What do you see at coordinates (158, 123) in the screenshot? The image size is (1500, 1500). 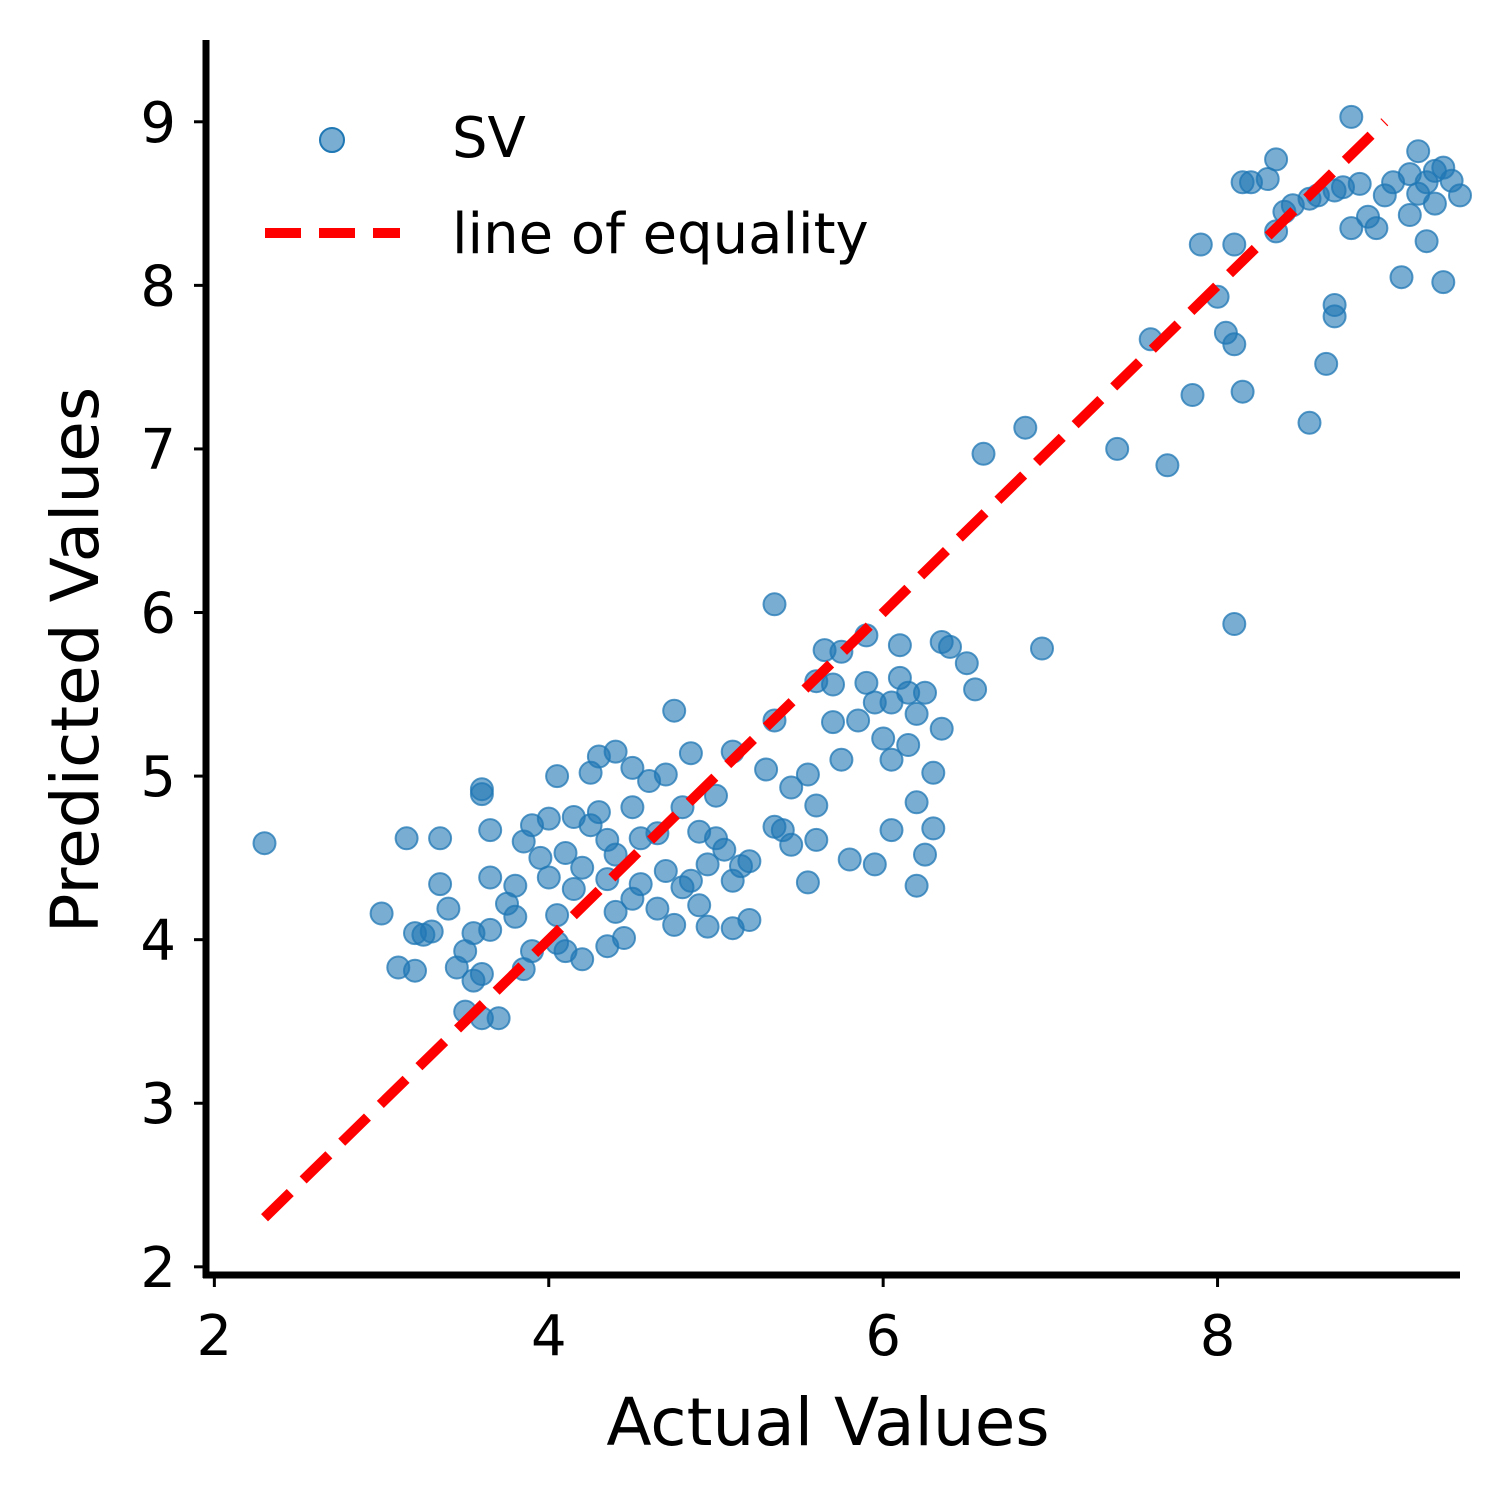 I see `y-tick-label: 9` at bounding box center [158, 123].